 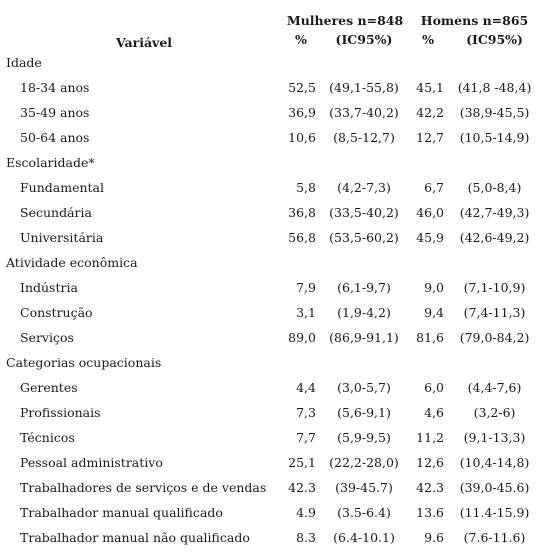 What do you see at coordinates (270, 312) in the screenshot?
I see `table-row: Construção 3,1 (1,9-4,2) 9,4 (7,4-11,3)` at bounding box center [270, 312].